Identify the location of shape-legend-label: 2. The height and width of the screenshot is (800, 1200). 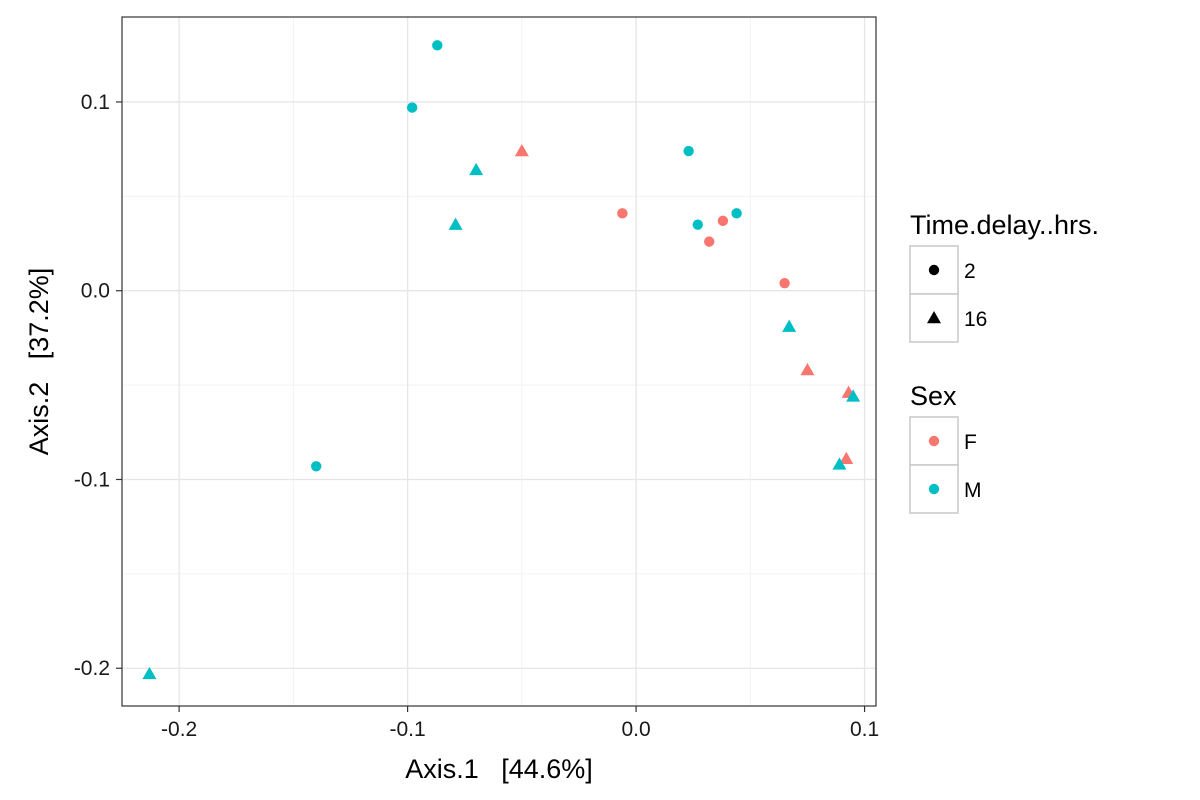
(970, 271).